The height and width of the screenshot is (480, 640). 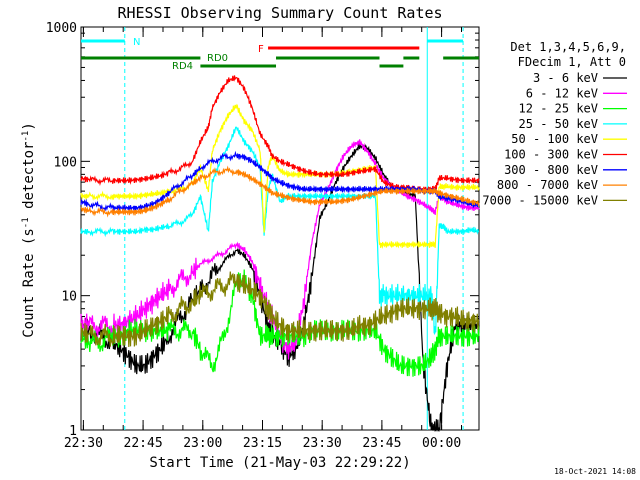 I want to click on state-flags: N F RD0 RD4, so click(x=280, y=54).